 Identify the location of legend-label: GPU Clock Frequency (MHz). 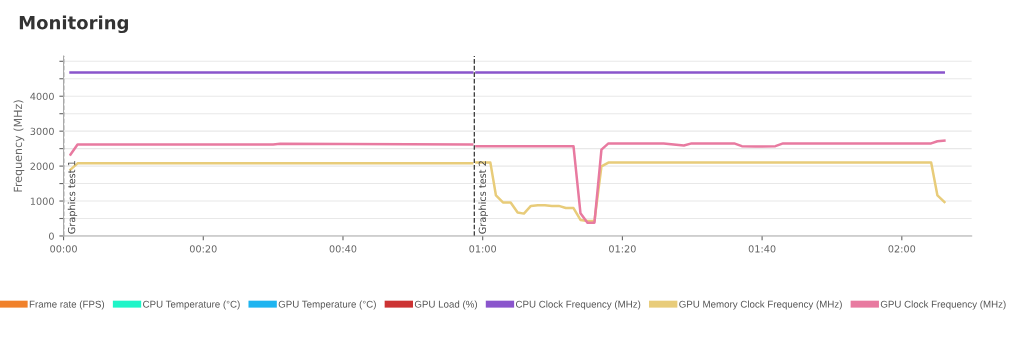
(943, 305).